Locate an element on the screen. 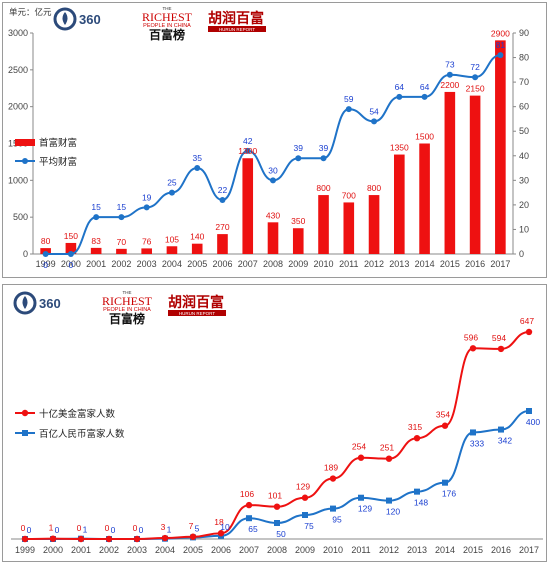 The height and width of the screenshot is (564, 550). bar-value-label: 80 is located at coordinates (46, 241).